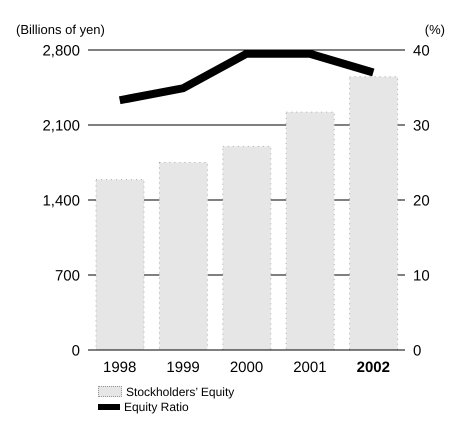 Image resolution: width=457 pixels, height=445 pixels. I want to click on y2-tick-label: 30, so click(421, 125).